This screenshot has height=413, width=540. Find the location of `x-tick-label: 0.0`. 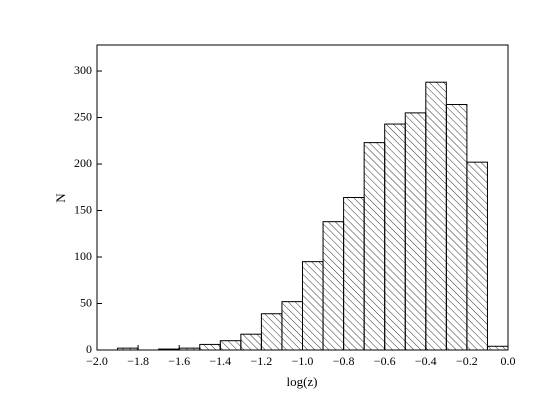

x-tick-label: 0.0 is located at coordinates (508, 361).